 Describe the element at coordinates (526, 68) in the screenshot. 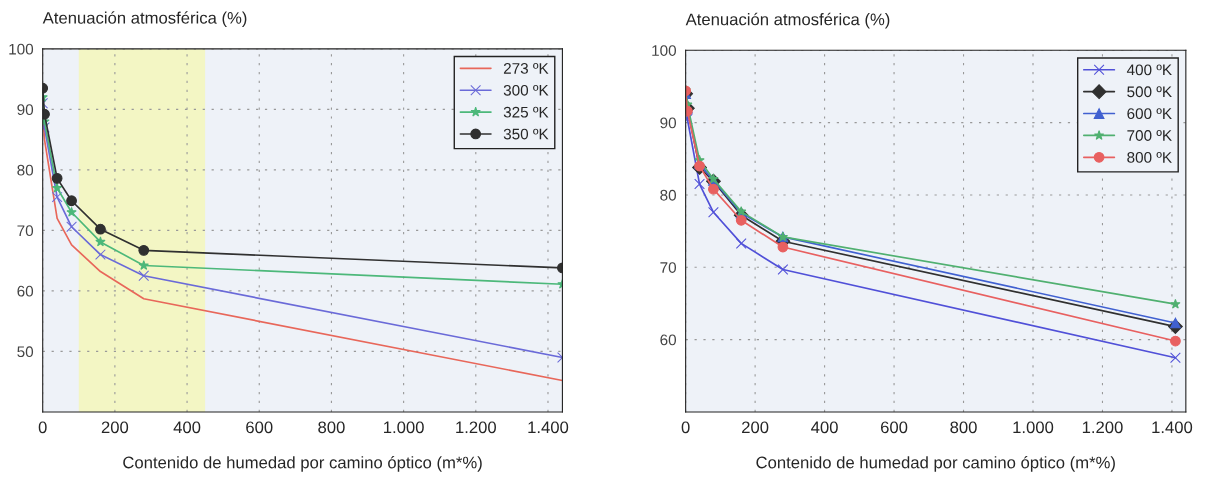

I see `legend-label: 273 ºK` at that location.